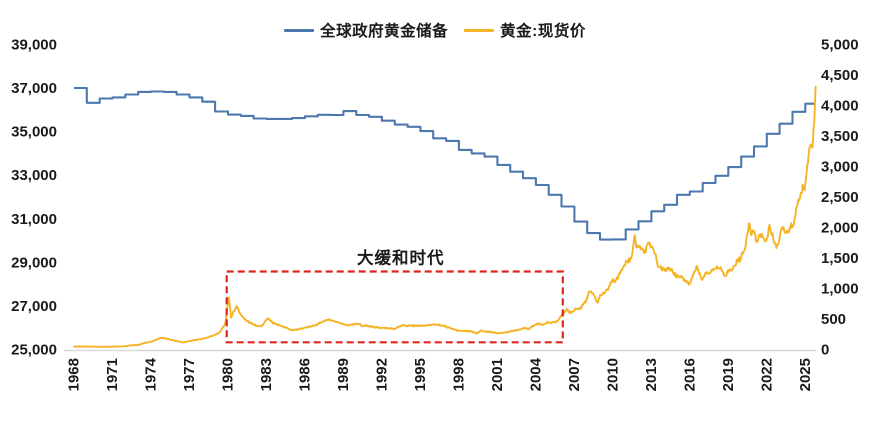 Image resolution: width=870 pixels, height=432 pixels. What do you see at coordinates (401, 258) in the screenshot?
I see `annotation-label: 大缓和时代` at bounding box center [401, 258].